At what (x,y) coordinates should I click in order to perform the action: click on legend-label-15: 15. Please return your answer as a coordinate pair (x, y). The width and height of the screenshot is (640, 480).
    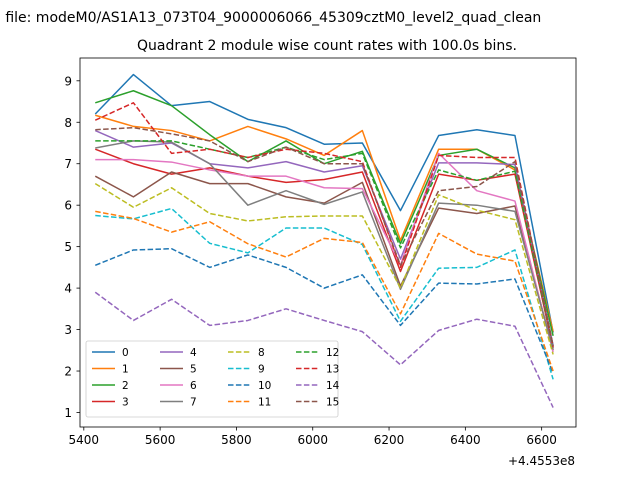
    Looking at the image, I should click on (332, 403).